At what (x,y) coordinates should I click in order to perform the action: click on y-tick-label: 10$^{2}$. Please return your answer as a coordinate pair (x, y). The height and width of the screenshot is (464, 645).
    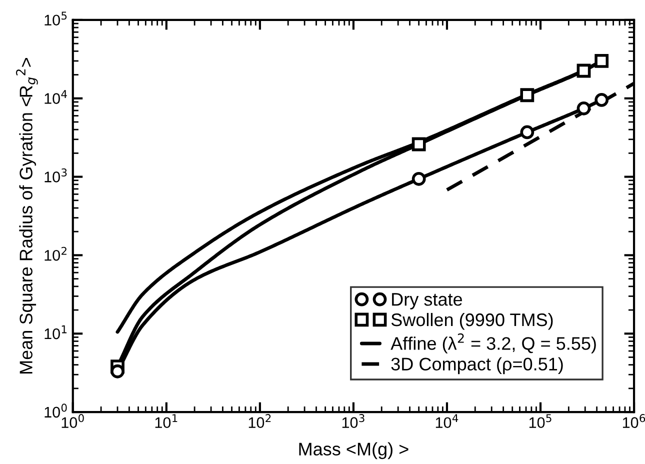
    Looking at the image, I should click on (55, 253).